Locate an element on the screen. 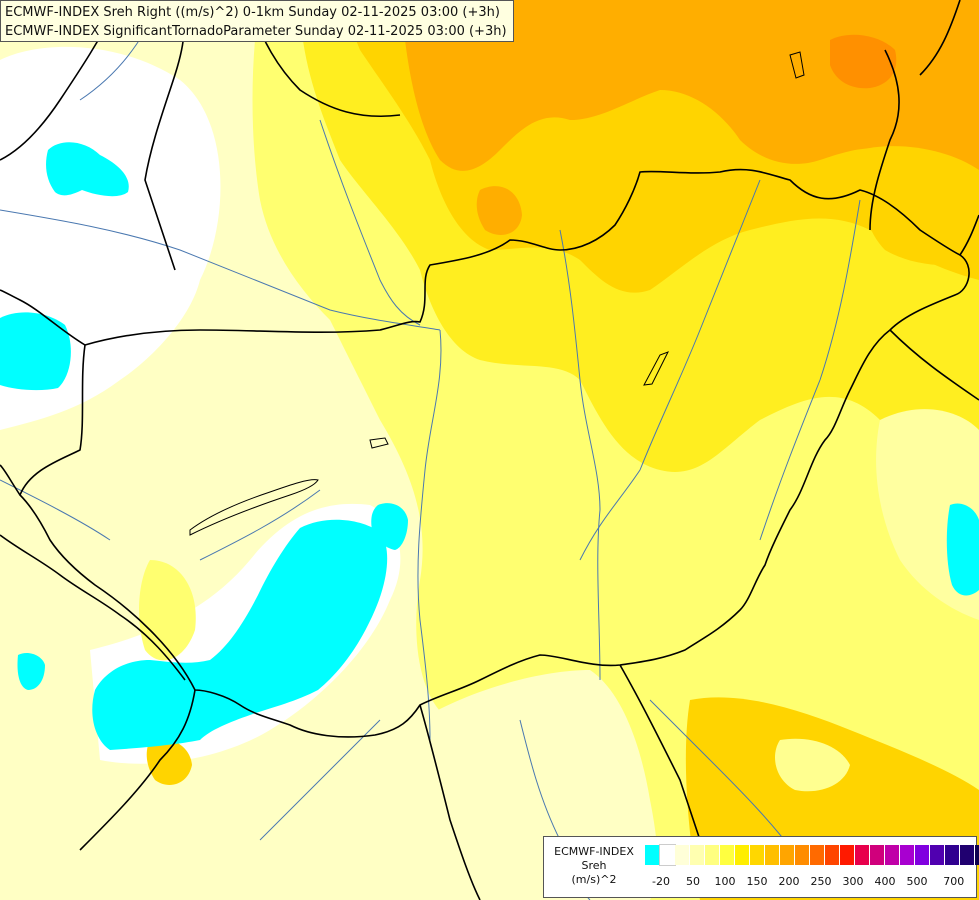 The image size is (979, 900). legend-tick-label: 300 is located at coordinates (853, 881).